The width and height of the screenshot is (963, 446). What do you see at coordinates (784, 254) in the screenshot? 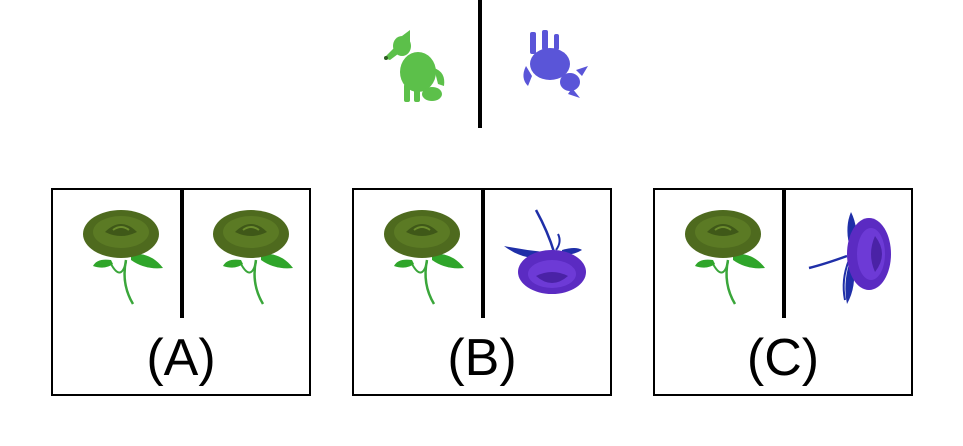
I see `option-c-divider` at bounding box center [784, 254].